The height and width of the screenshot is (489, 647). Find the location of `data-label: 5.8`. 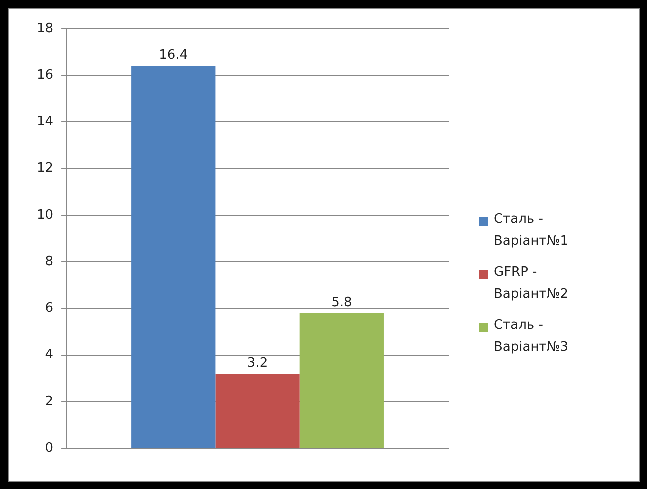

data-label: 5.8 is located at coordinates (342, 302).